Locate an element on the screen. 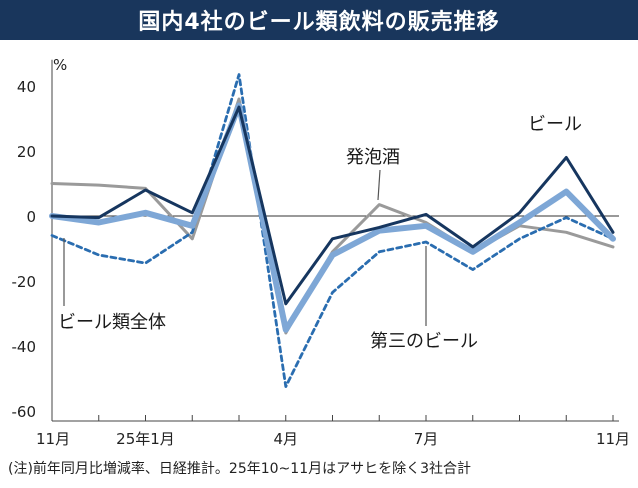 This screenshot has width=638, height=488. y-tick-label: 20 is located at coordinates (26, 152).